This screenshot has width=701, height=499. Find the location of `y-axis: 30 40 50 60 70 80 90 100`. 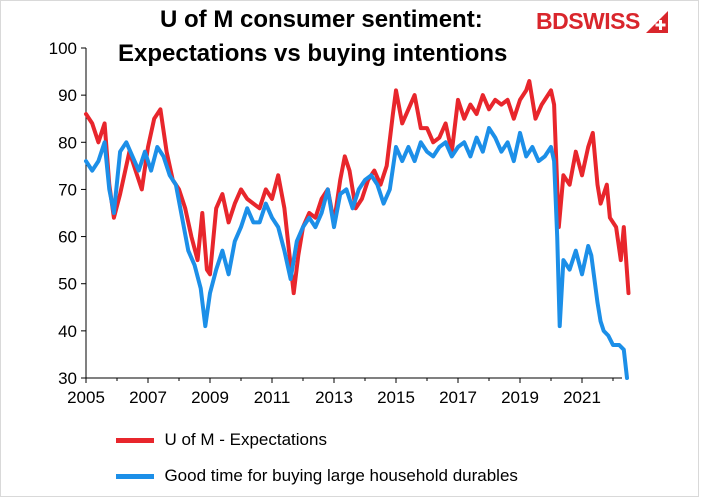

y-axis: 30 40 50 60 70 80 90 100 is located at coordinates (67, 213).